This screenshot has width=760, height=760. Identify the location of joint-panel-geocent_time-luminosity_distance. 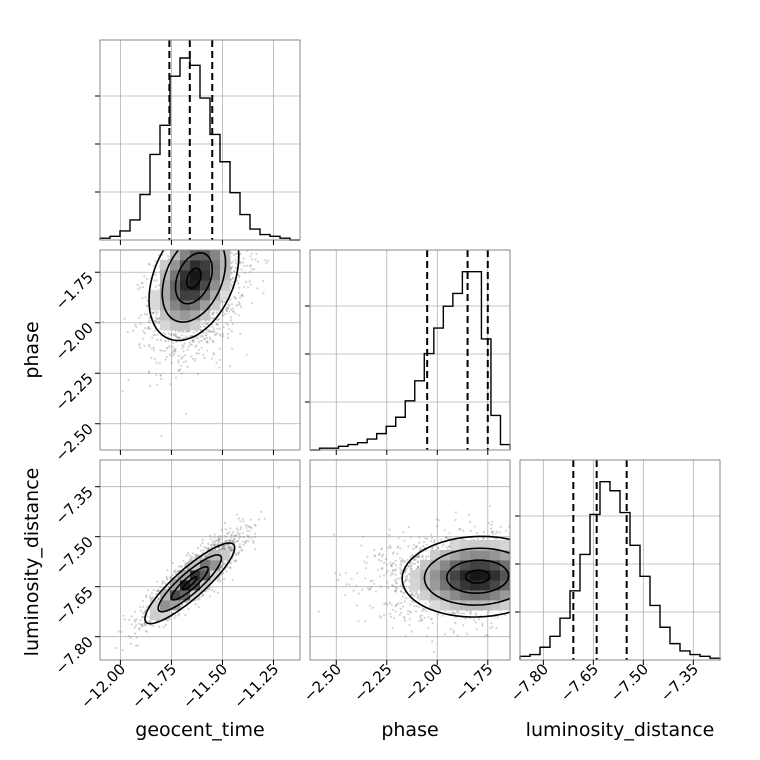
(198, 562).